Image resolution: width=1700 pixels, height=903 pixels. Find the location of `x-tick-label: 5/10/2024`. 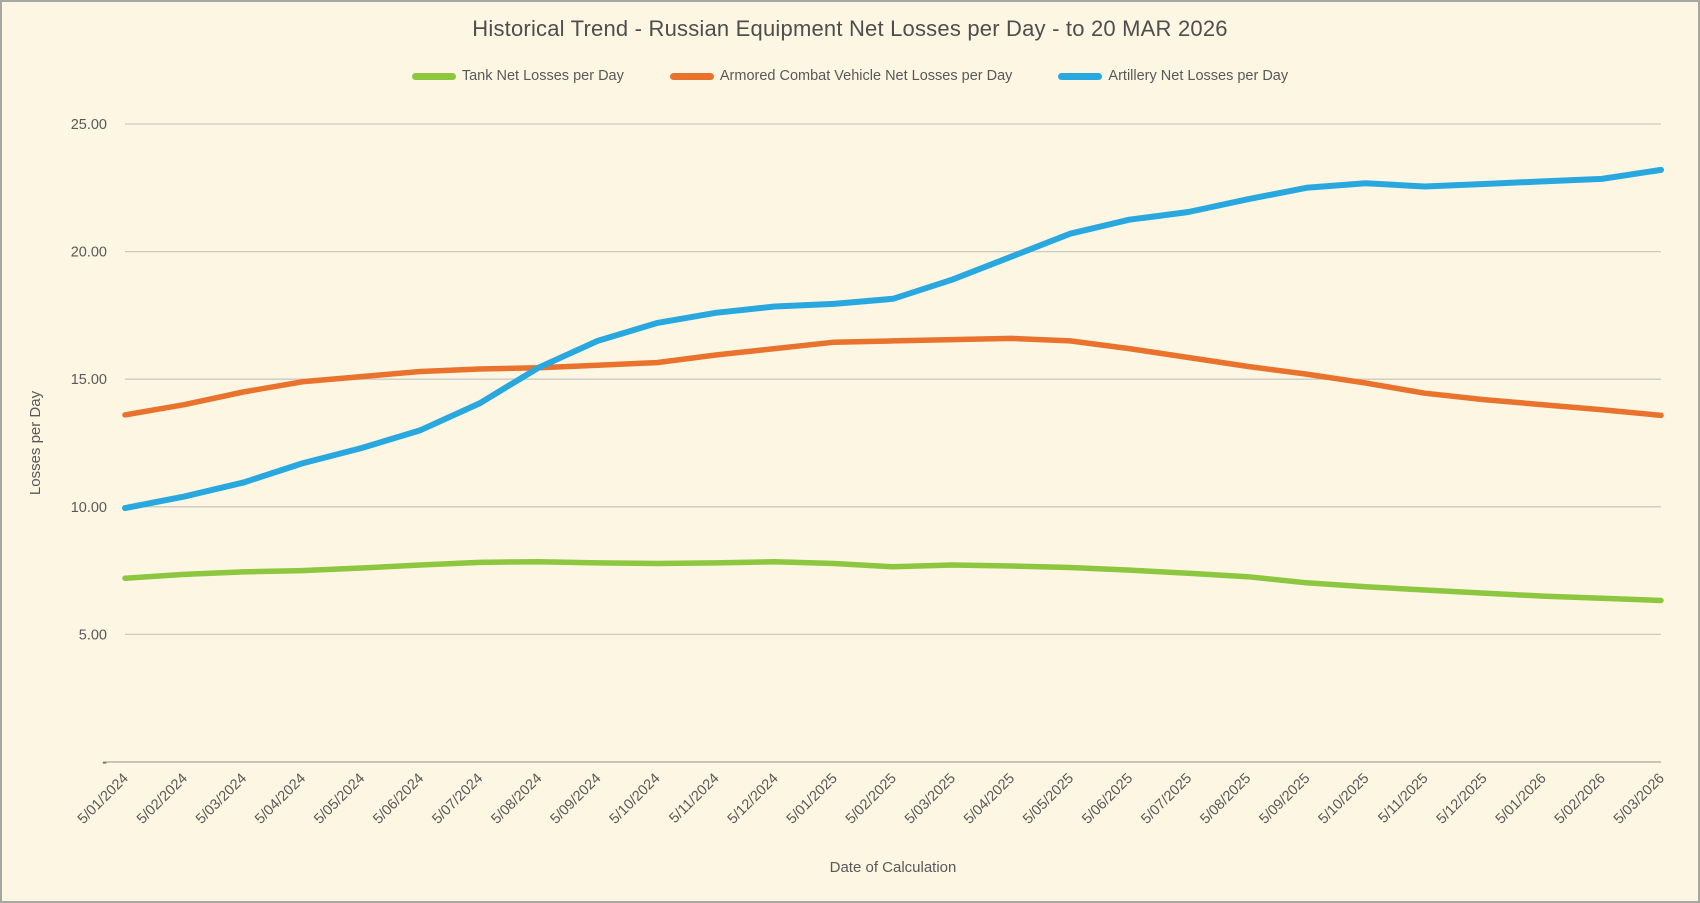

x-tick-label: 5/10/2024 is located at coordinates (635, 799).